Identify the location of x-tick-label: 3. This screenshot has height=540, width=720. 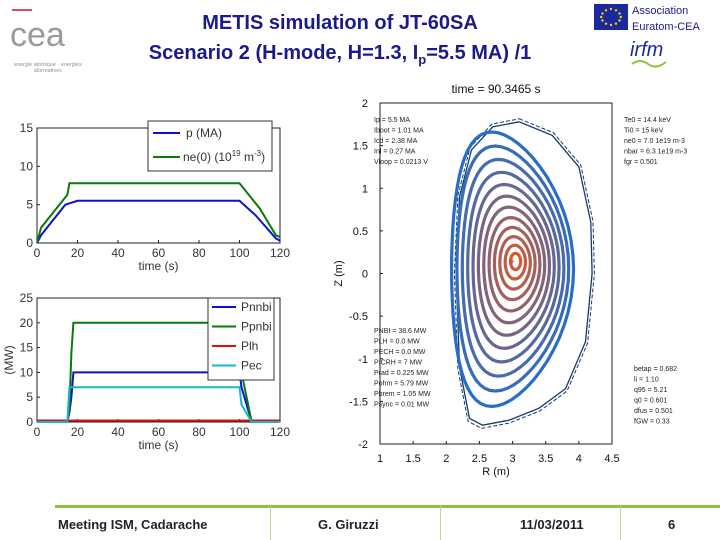
(513, 459).